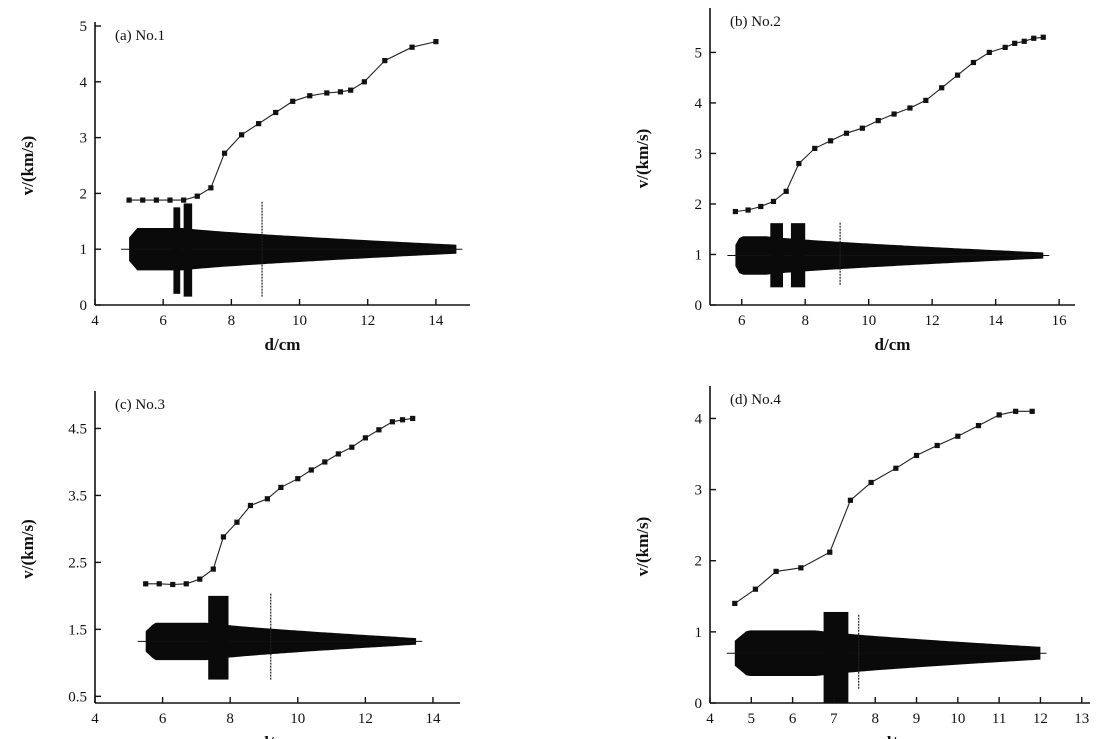 This screenshot has height=739, width=1101. Describe the element at coordinates (95, 321) in the screenshot. I see `x-tick-label: 4` at that location.